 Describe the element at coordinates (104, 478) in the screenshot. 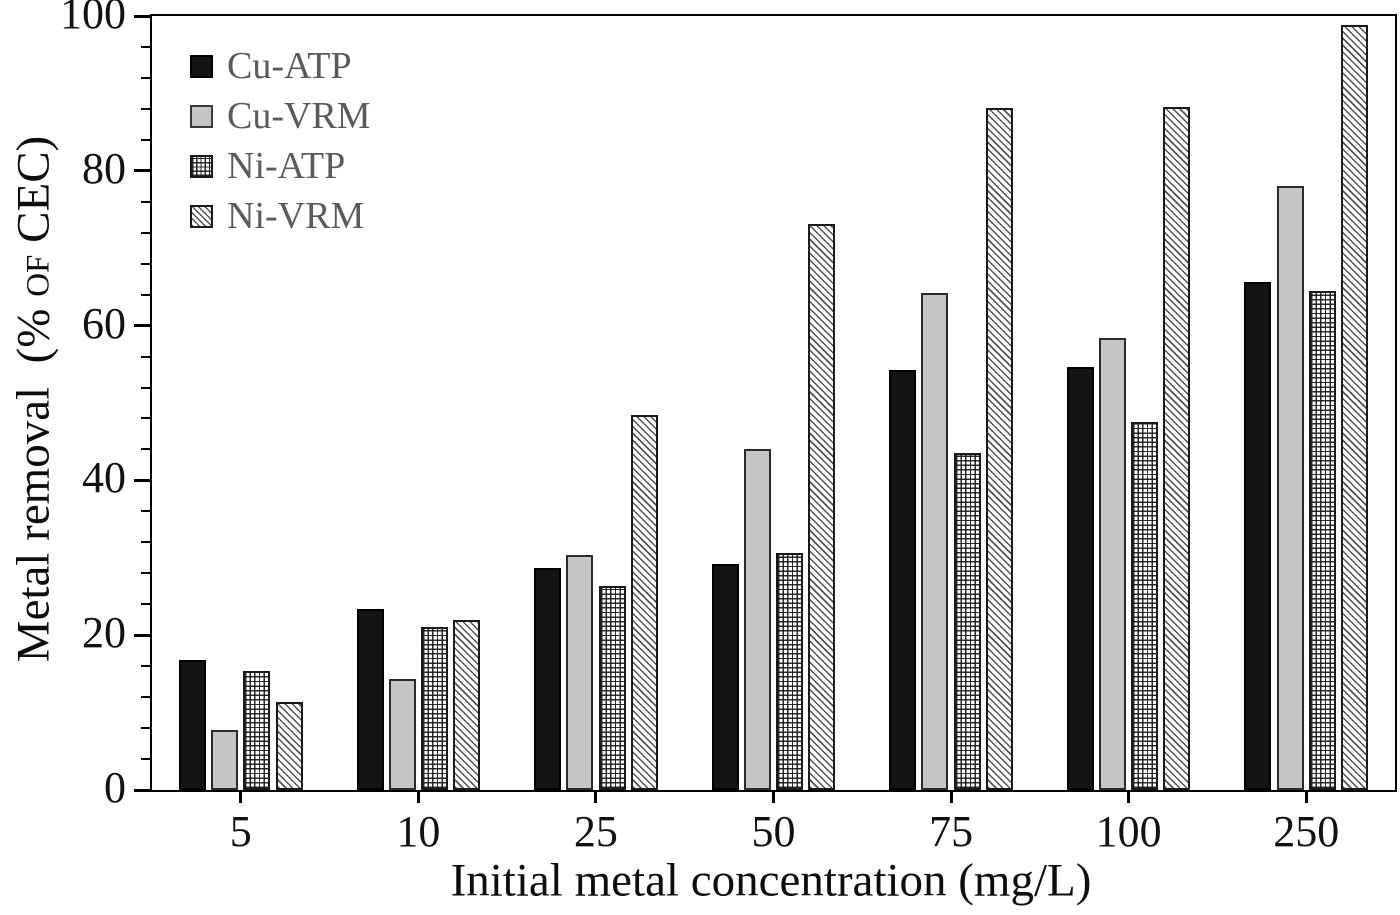

I see `y-tick-label-40: 40` at that location.